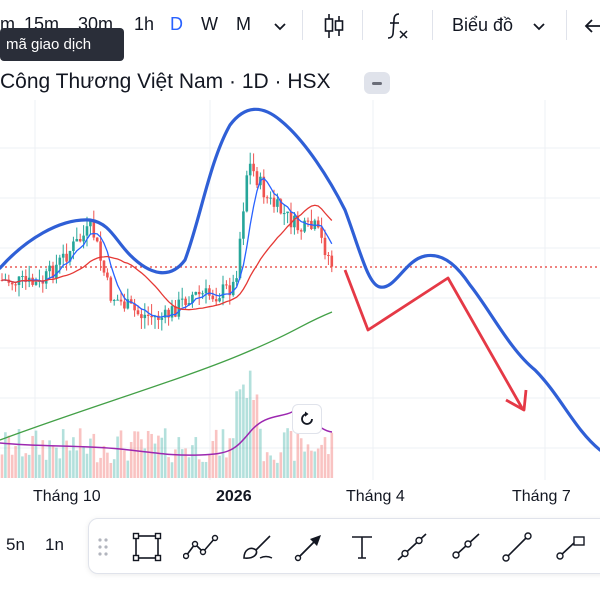 The width and height of the screenshot is (600, 600). I want to click on range-1n-button: 1n, so click(54, 544).